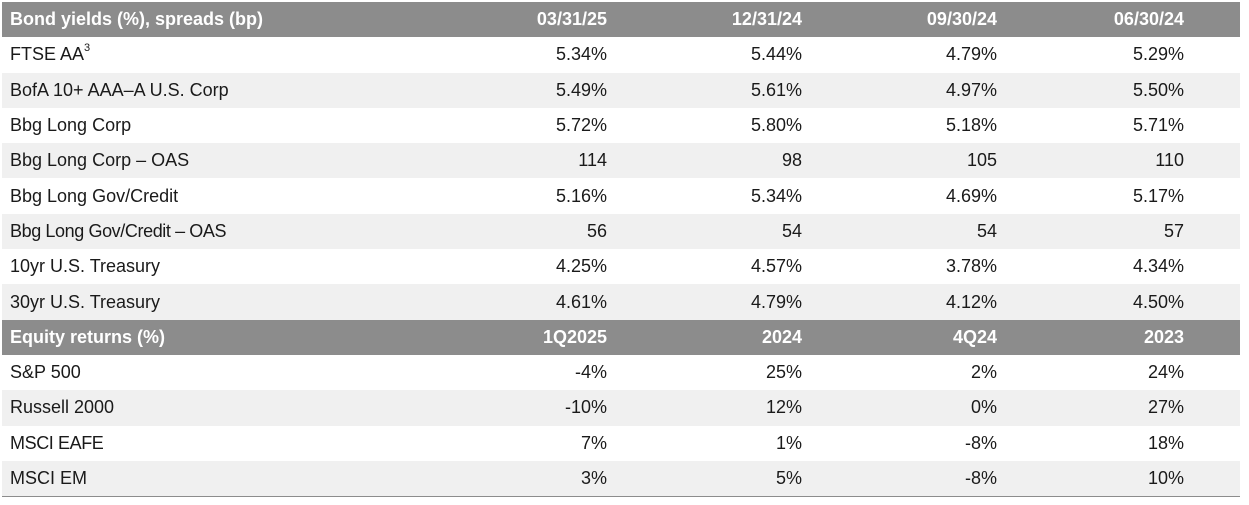 This screenshot has width=1249, height=505. Describe the element at coordinates (974, 336) in the screenshot. I see `column-header: 4Q24` at that location.